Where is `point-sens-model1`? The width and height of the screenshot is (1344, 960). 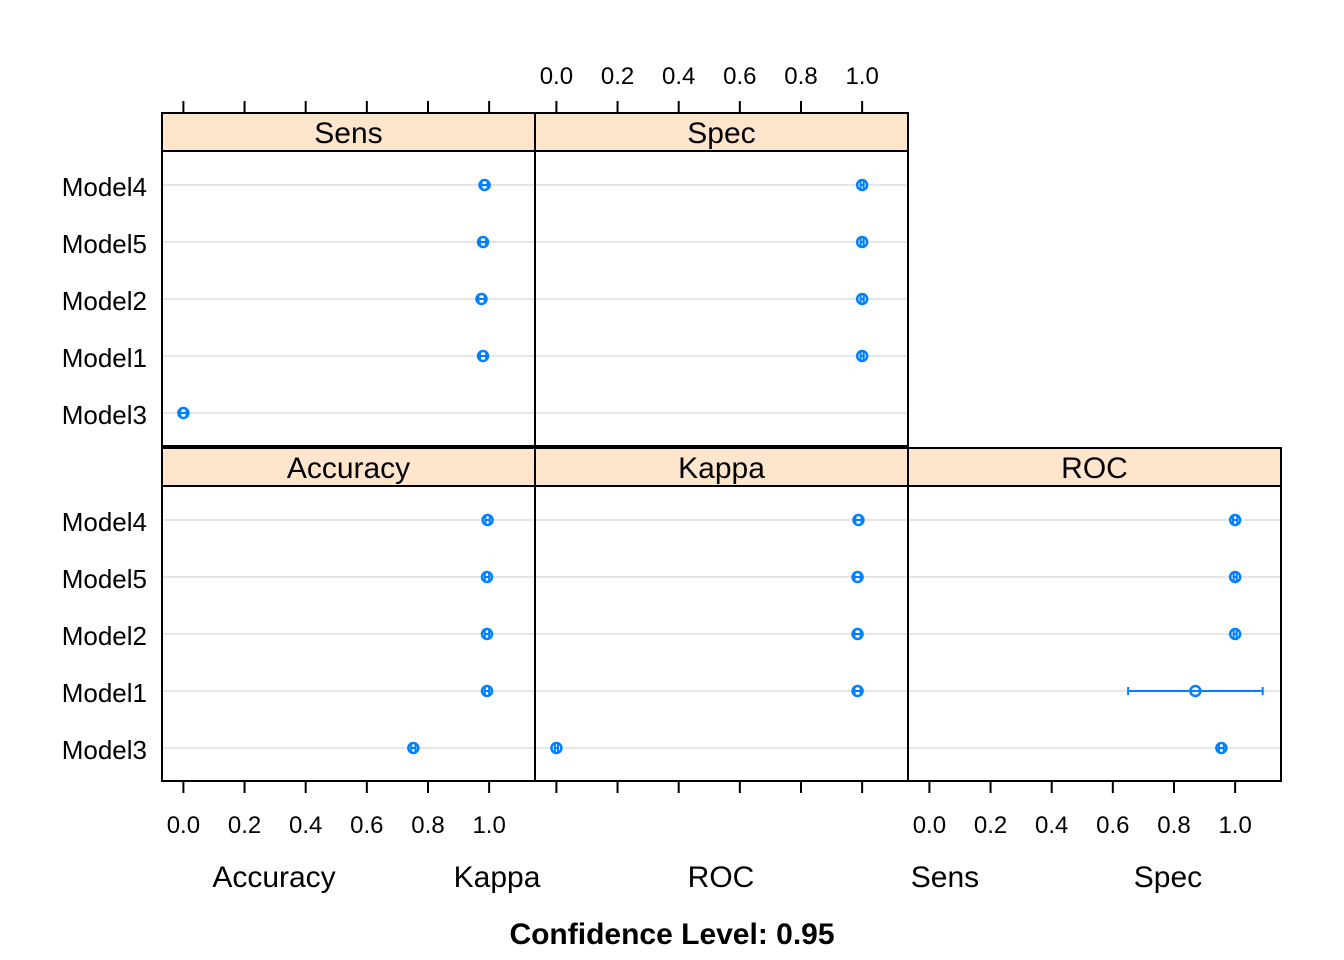 point-sens-model1 is located at coordinates (483, 356).